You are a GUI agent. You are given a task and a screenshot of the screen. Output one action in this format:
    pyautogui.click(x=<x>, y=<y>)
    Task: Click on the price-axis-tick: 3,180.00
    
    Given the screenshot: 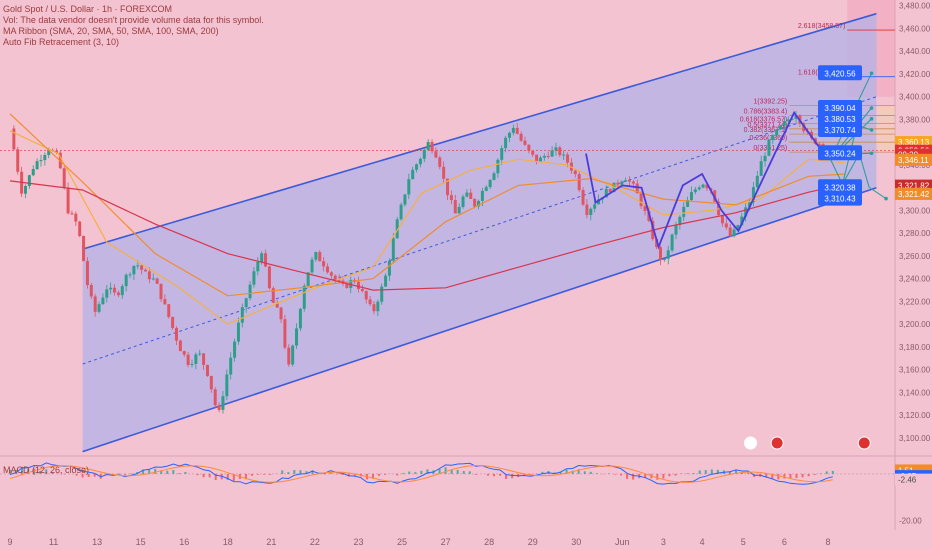 What is the action you would take?
    pyautogui.click(x=915, y=347)
    